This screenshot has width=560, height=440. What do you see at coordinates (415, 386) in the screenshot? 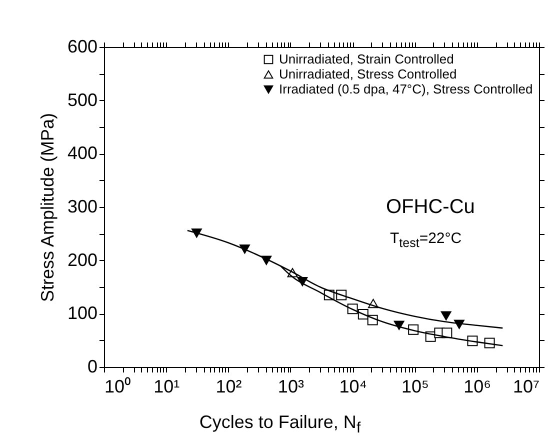
I see `x-tick-label: 10⁵` at bounding box center [415, 386].